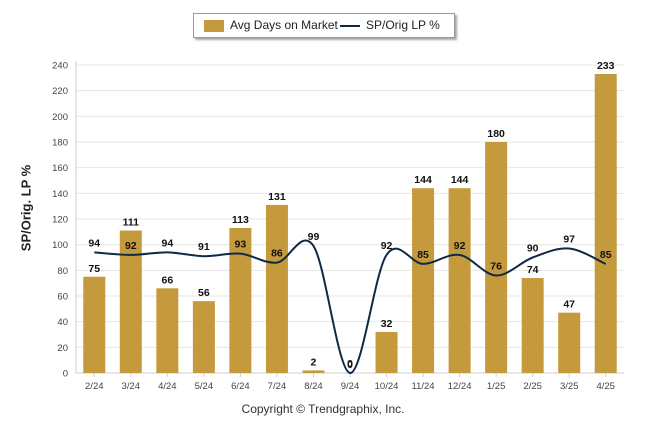 The image size is (646, 434). I want to click on x-tick-label: 7/24, so click(277, 386).